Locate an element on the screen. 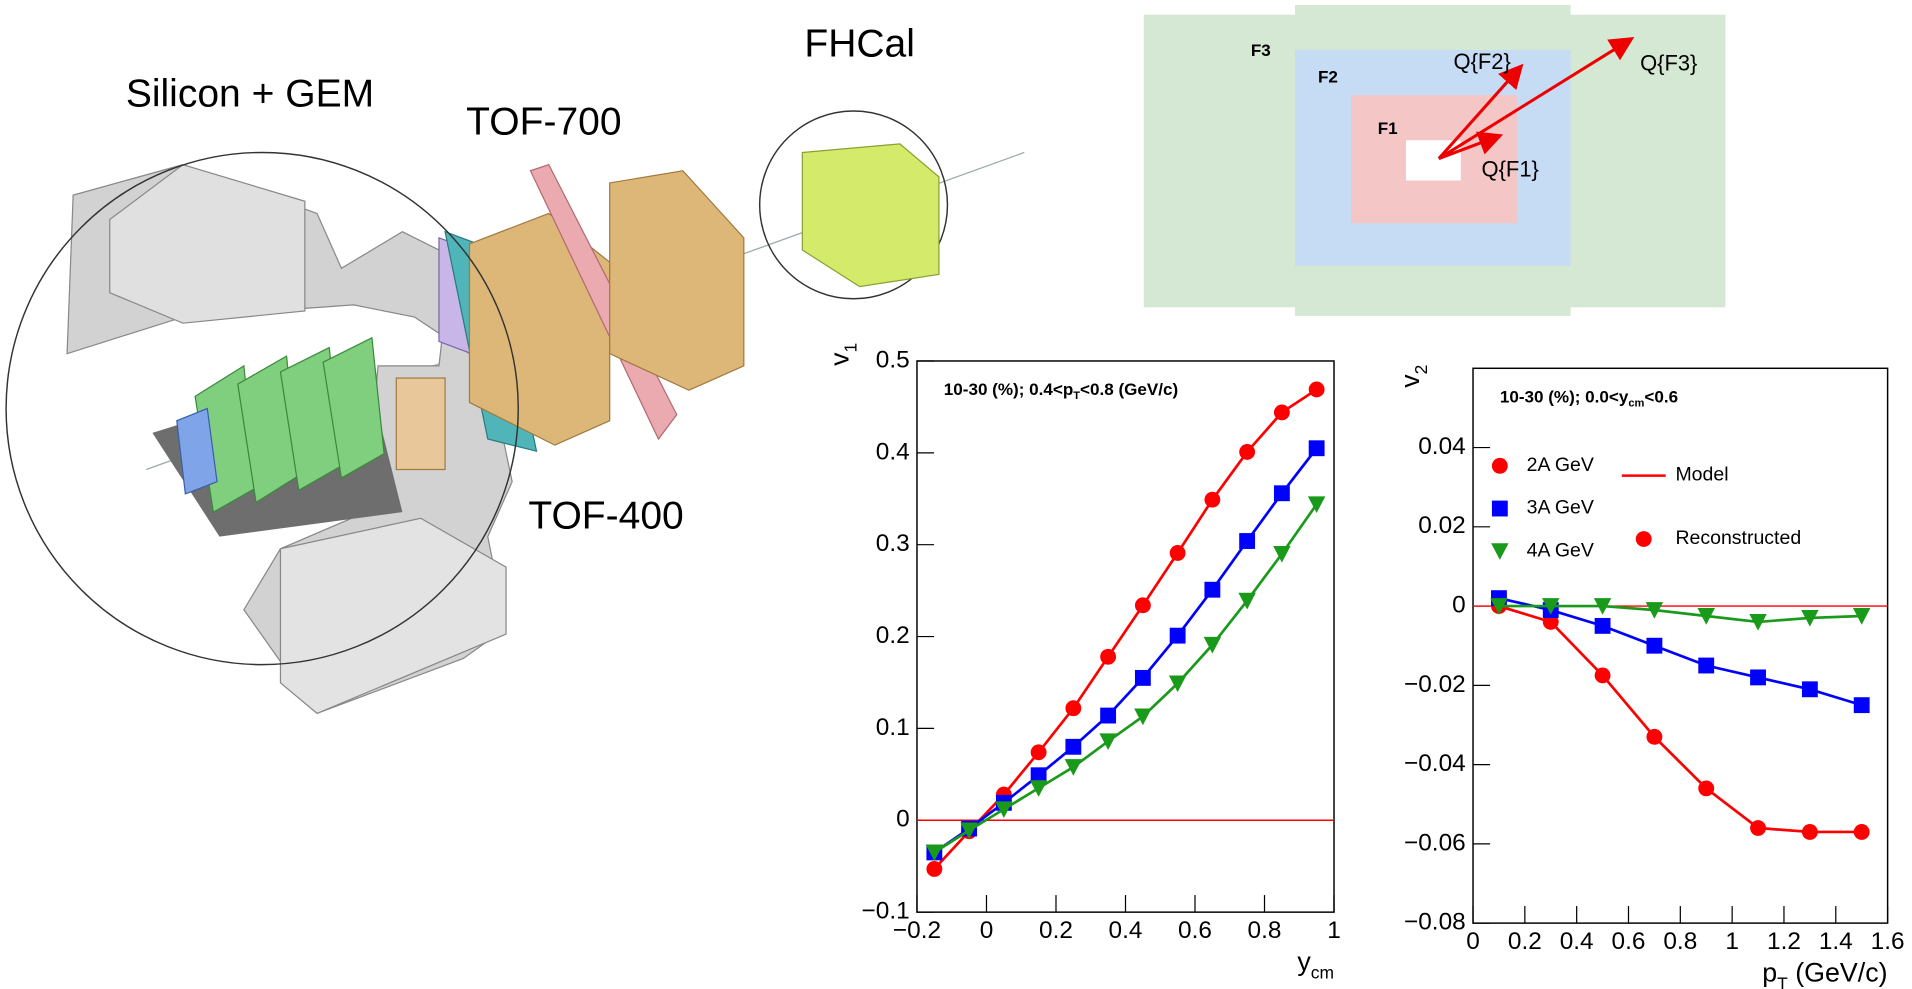 The height and width of the screenshot is (989, 1912). y-axis-label-part: 1 is located at coordinates (850, 348).